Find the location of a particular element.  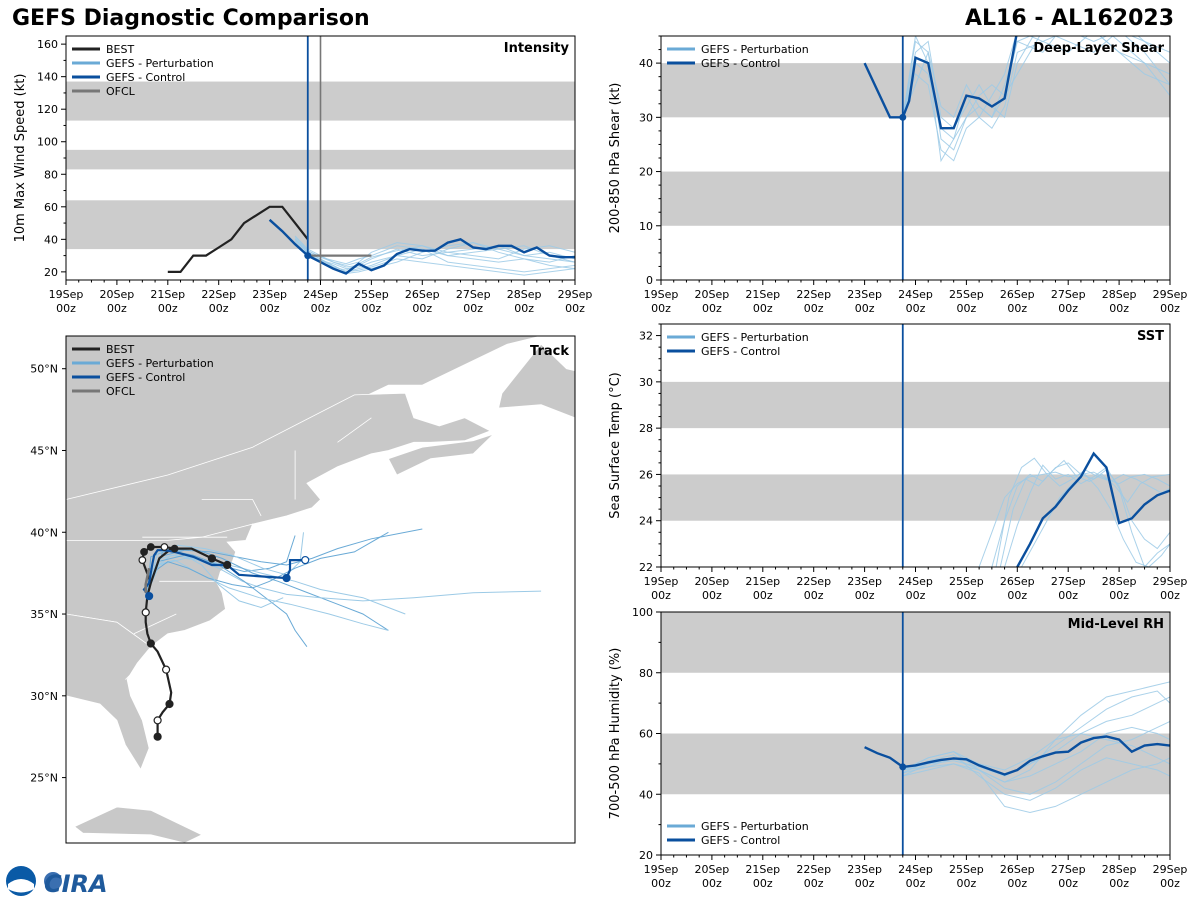

rh-ylabel: 700-500 hPa Humidity (%) is located at coordinates (615, 734).